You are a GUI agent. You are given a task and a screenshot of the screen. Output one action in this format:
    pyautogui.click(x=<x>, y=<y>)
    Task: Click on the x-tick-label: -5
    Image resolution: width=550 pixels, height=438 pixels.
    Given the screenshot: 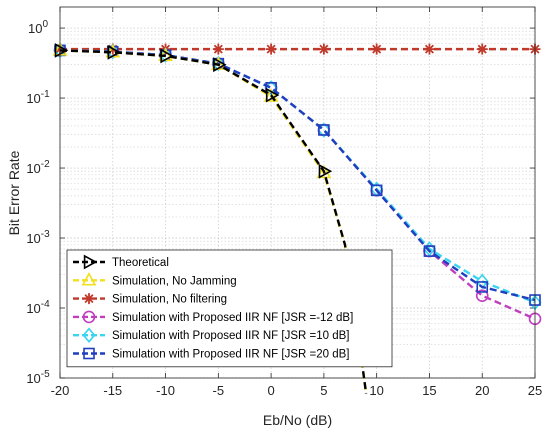 What is the action you would take?
    pyautogui.click(x=219, y=390)
    